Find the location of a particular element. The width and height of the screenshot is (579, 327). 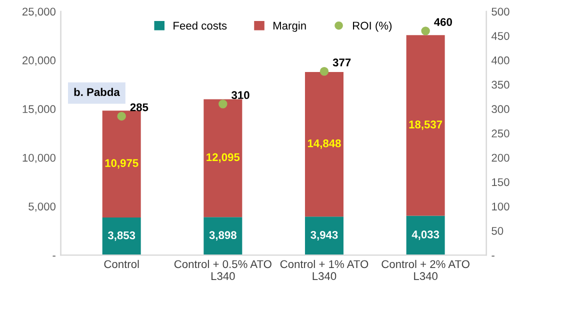

legend-label: ROI (%) is located at coordinates (372, 26).